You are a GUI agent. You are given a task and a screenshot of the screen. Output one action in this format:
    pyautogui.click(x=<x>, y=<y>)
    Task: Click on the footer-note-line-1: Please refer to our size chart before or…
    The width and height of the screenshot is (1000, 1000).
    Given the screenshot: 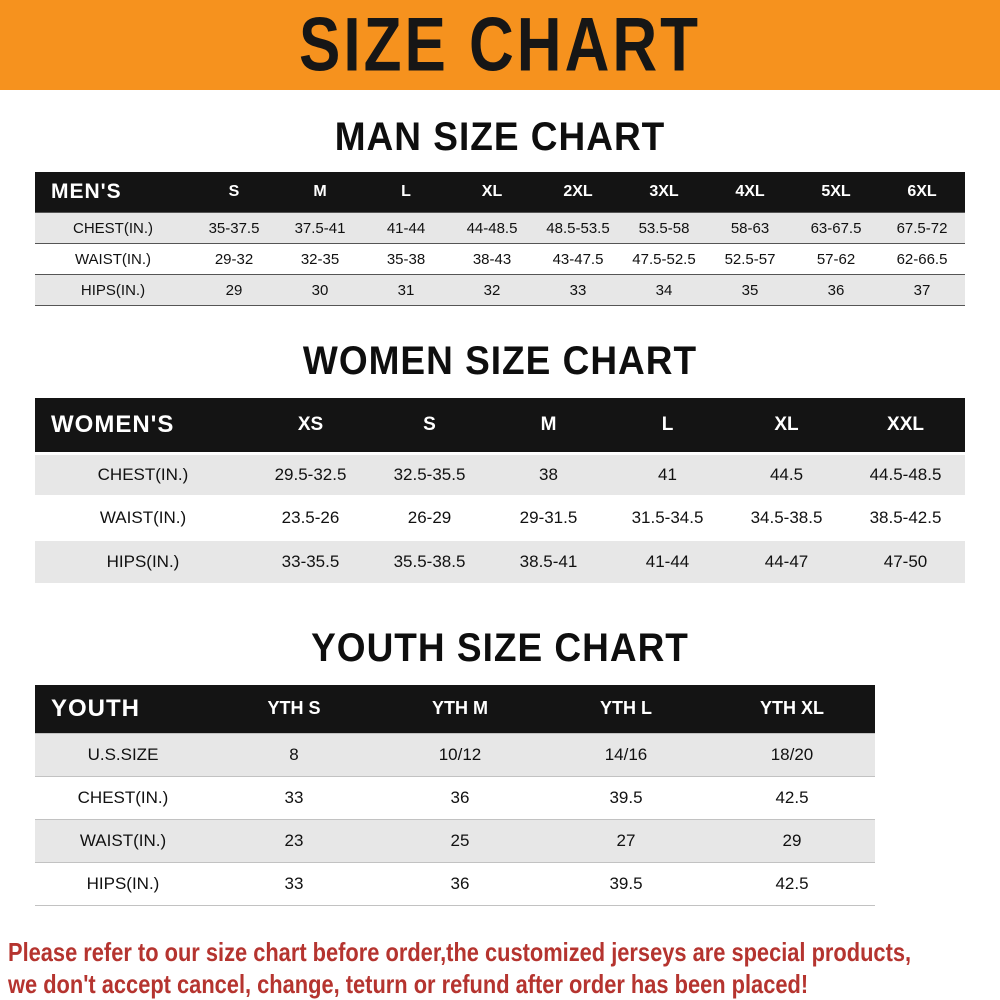 What is the action you would take?
    pyautogui.click(x=460, y=951)
    